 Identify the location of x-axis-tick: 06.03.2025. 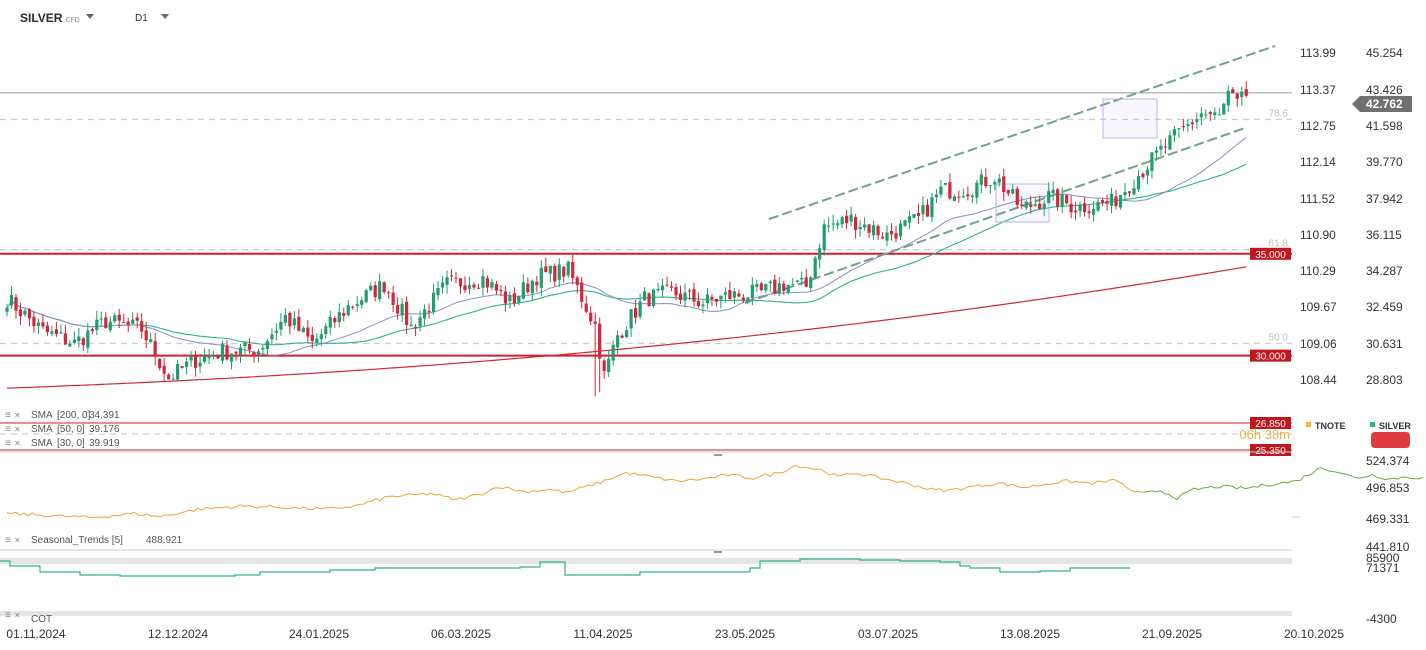
(461, 634).